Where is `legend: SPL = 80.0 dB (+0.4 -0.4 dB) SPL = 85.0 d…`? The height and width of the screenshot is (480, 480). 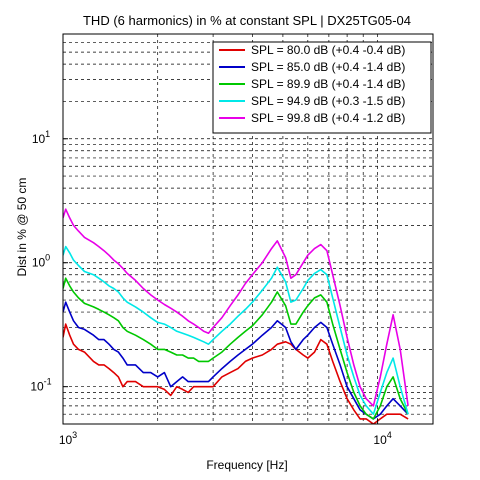
legend: SPL = 80.0 dB (+0.4 -0.4 dB) SPL = 85.0 d… is located at coordinates (322, 87).